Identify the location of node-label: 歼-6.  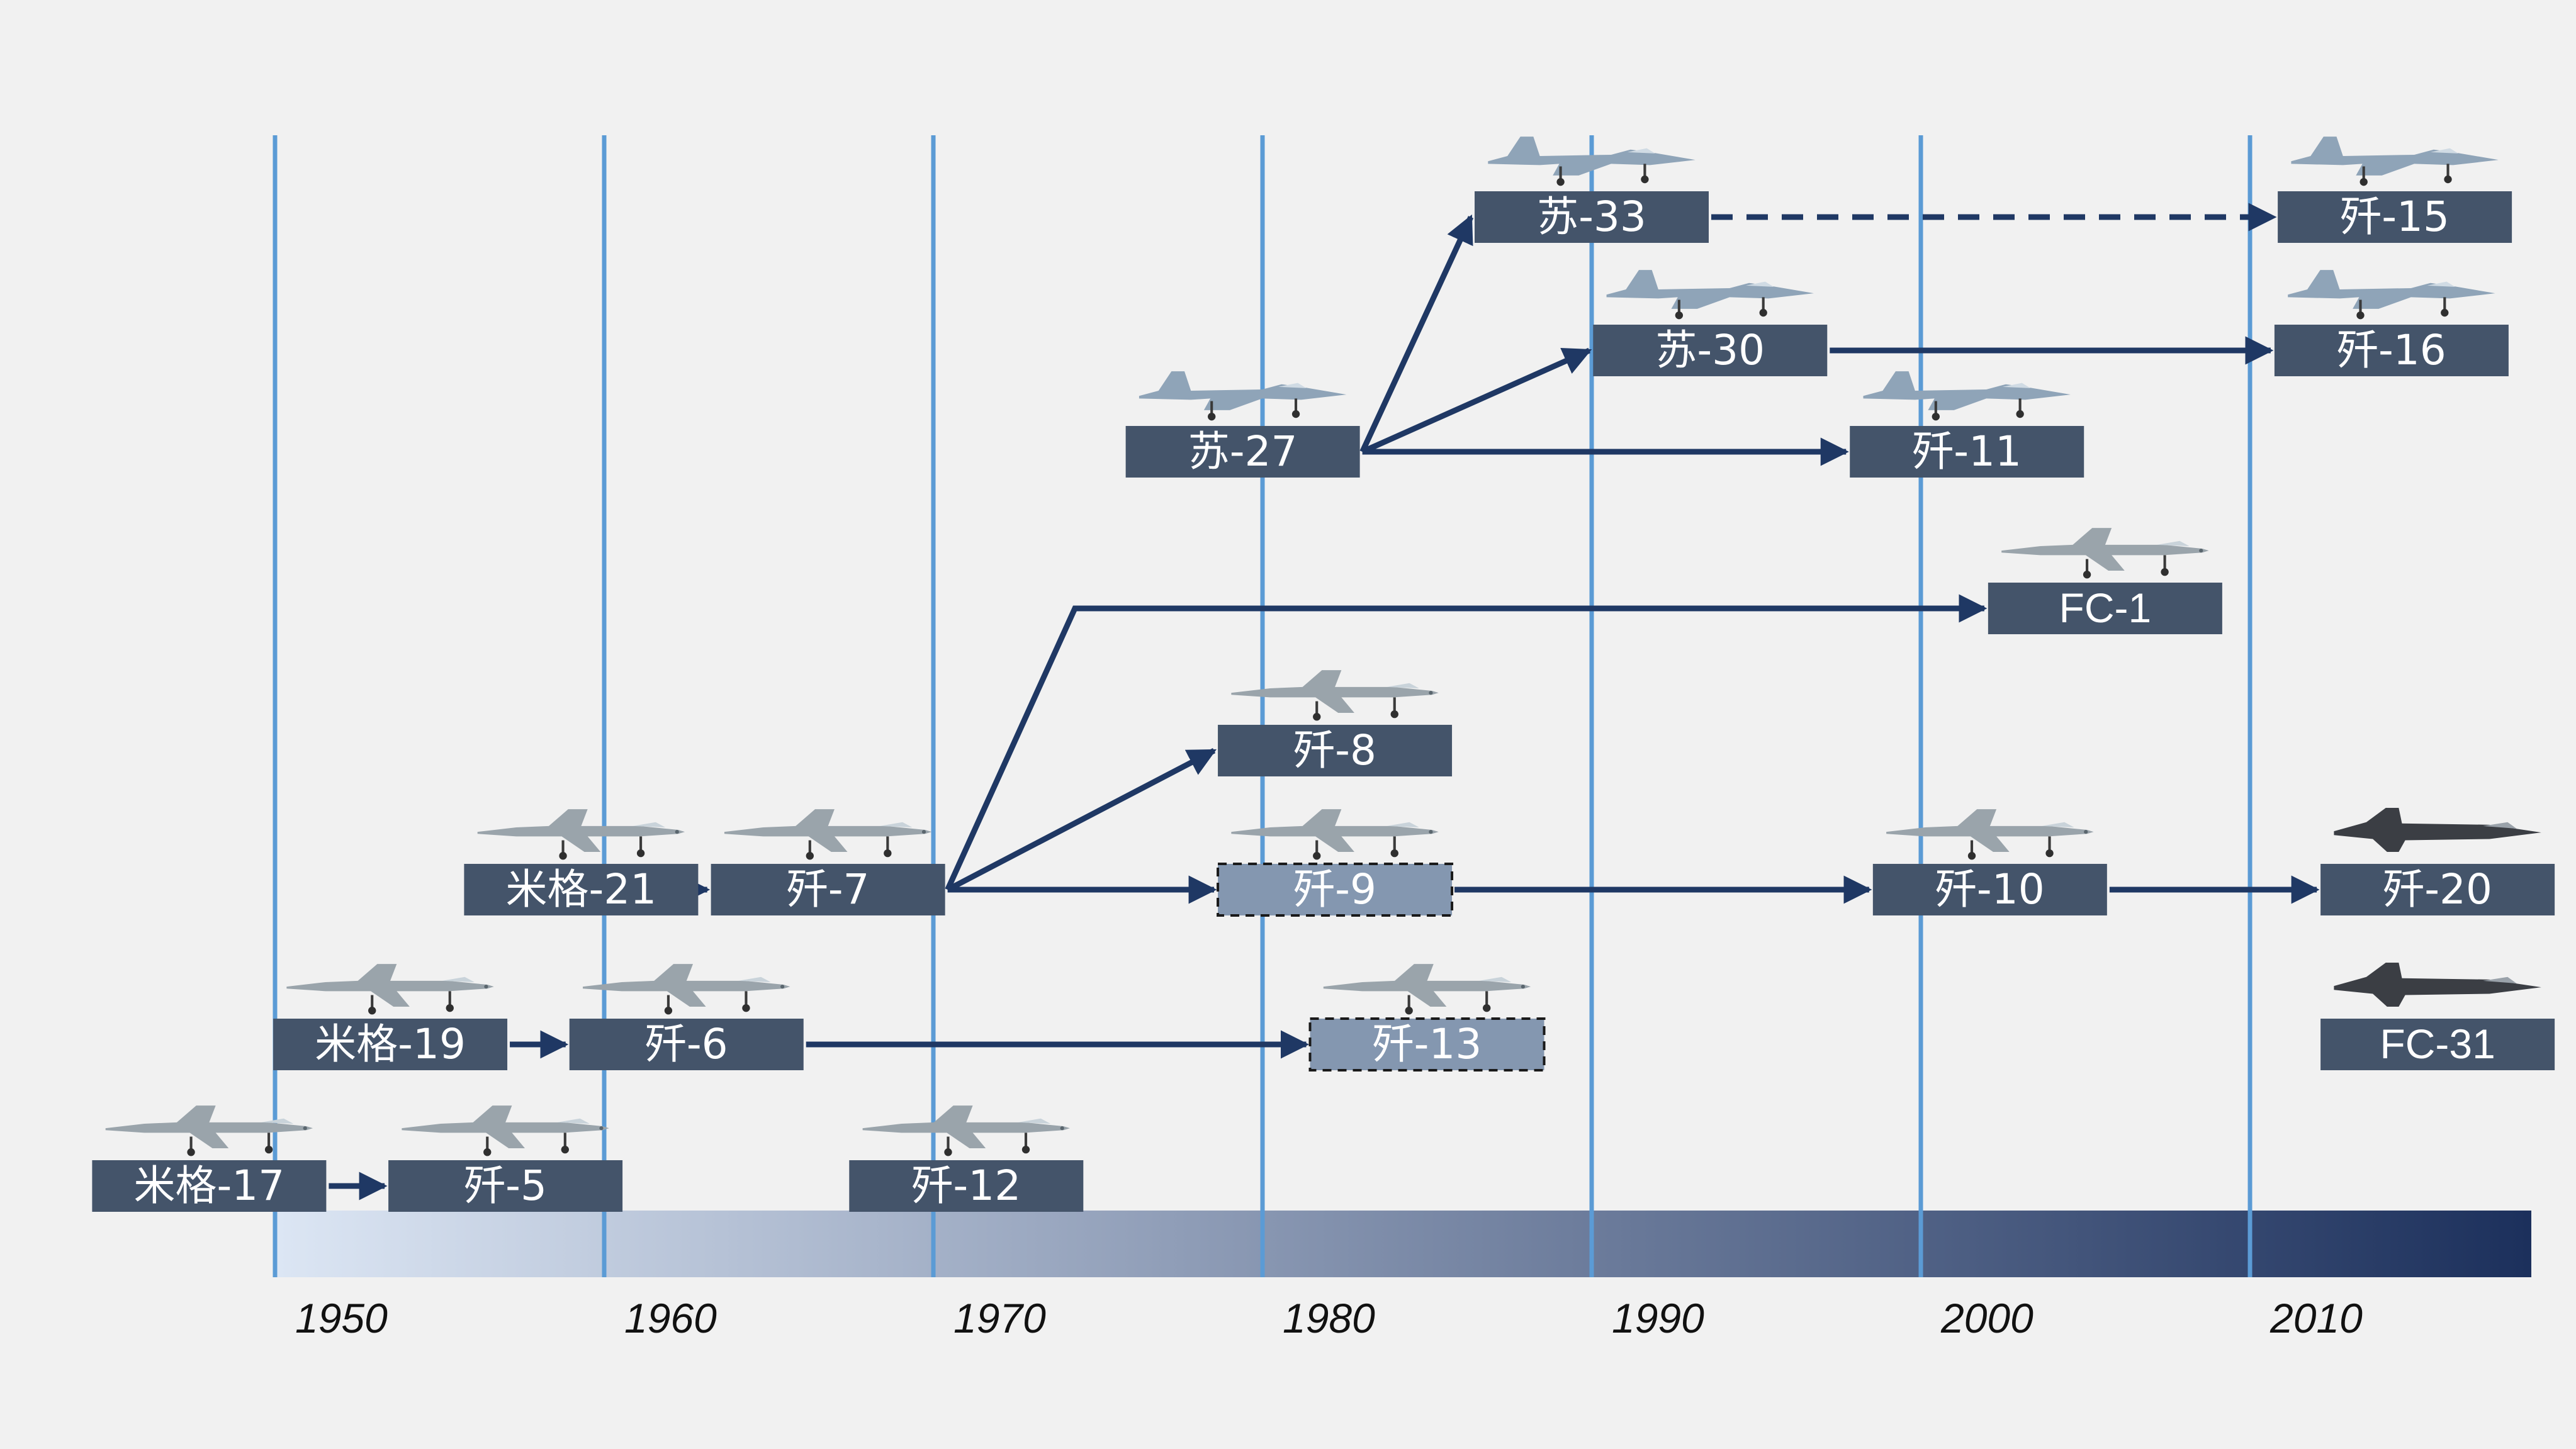
(686, 1044).